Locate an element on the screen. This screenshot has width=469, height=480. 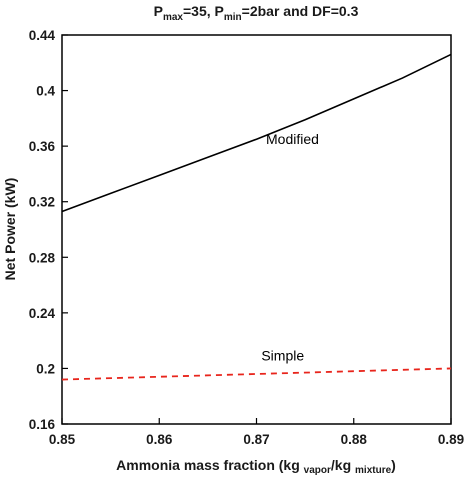
y-tick-label: 0.28 is located at coordinates (42, 257).